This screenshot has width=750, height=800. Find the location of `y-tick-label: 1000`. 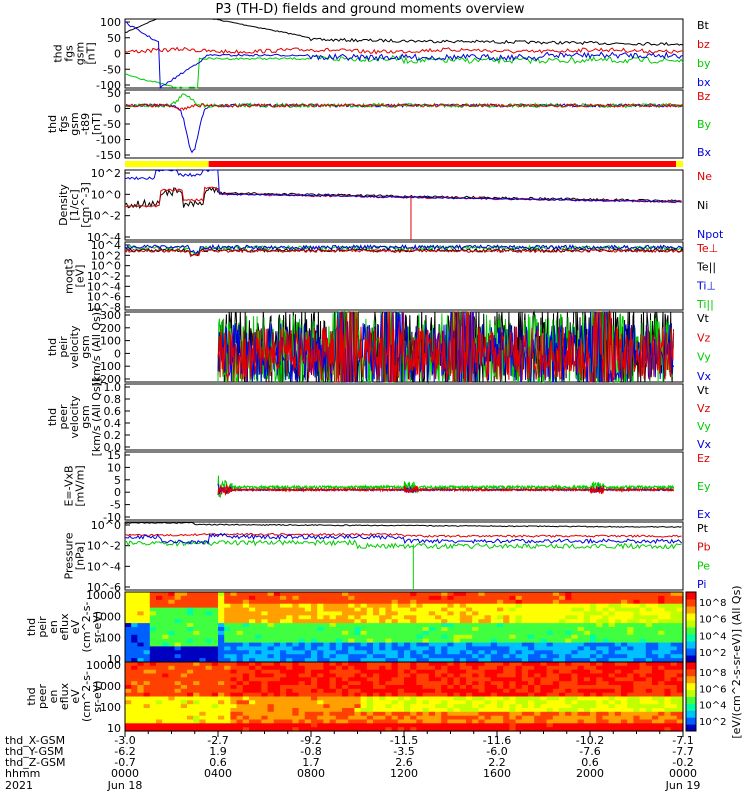

y-tick-label: 1000 is located at coordinates (107, 686).